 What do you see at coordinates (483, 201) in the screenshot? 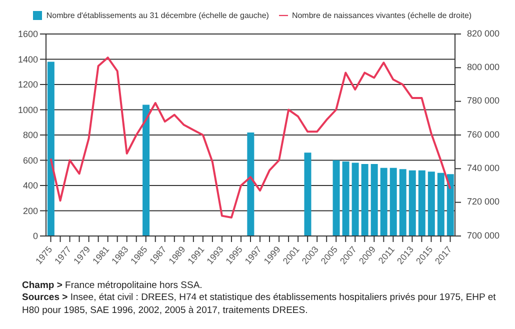
I see `y2-tick-label: 720 000` at bounding box center [483, 201].